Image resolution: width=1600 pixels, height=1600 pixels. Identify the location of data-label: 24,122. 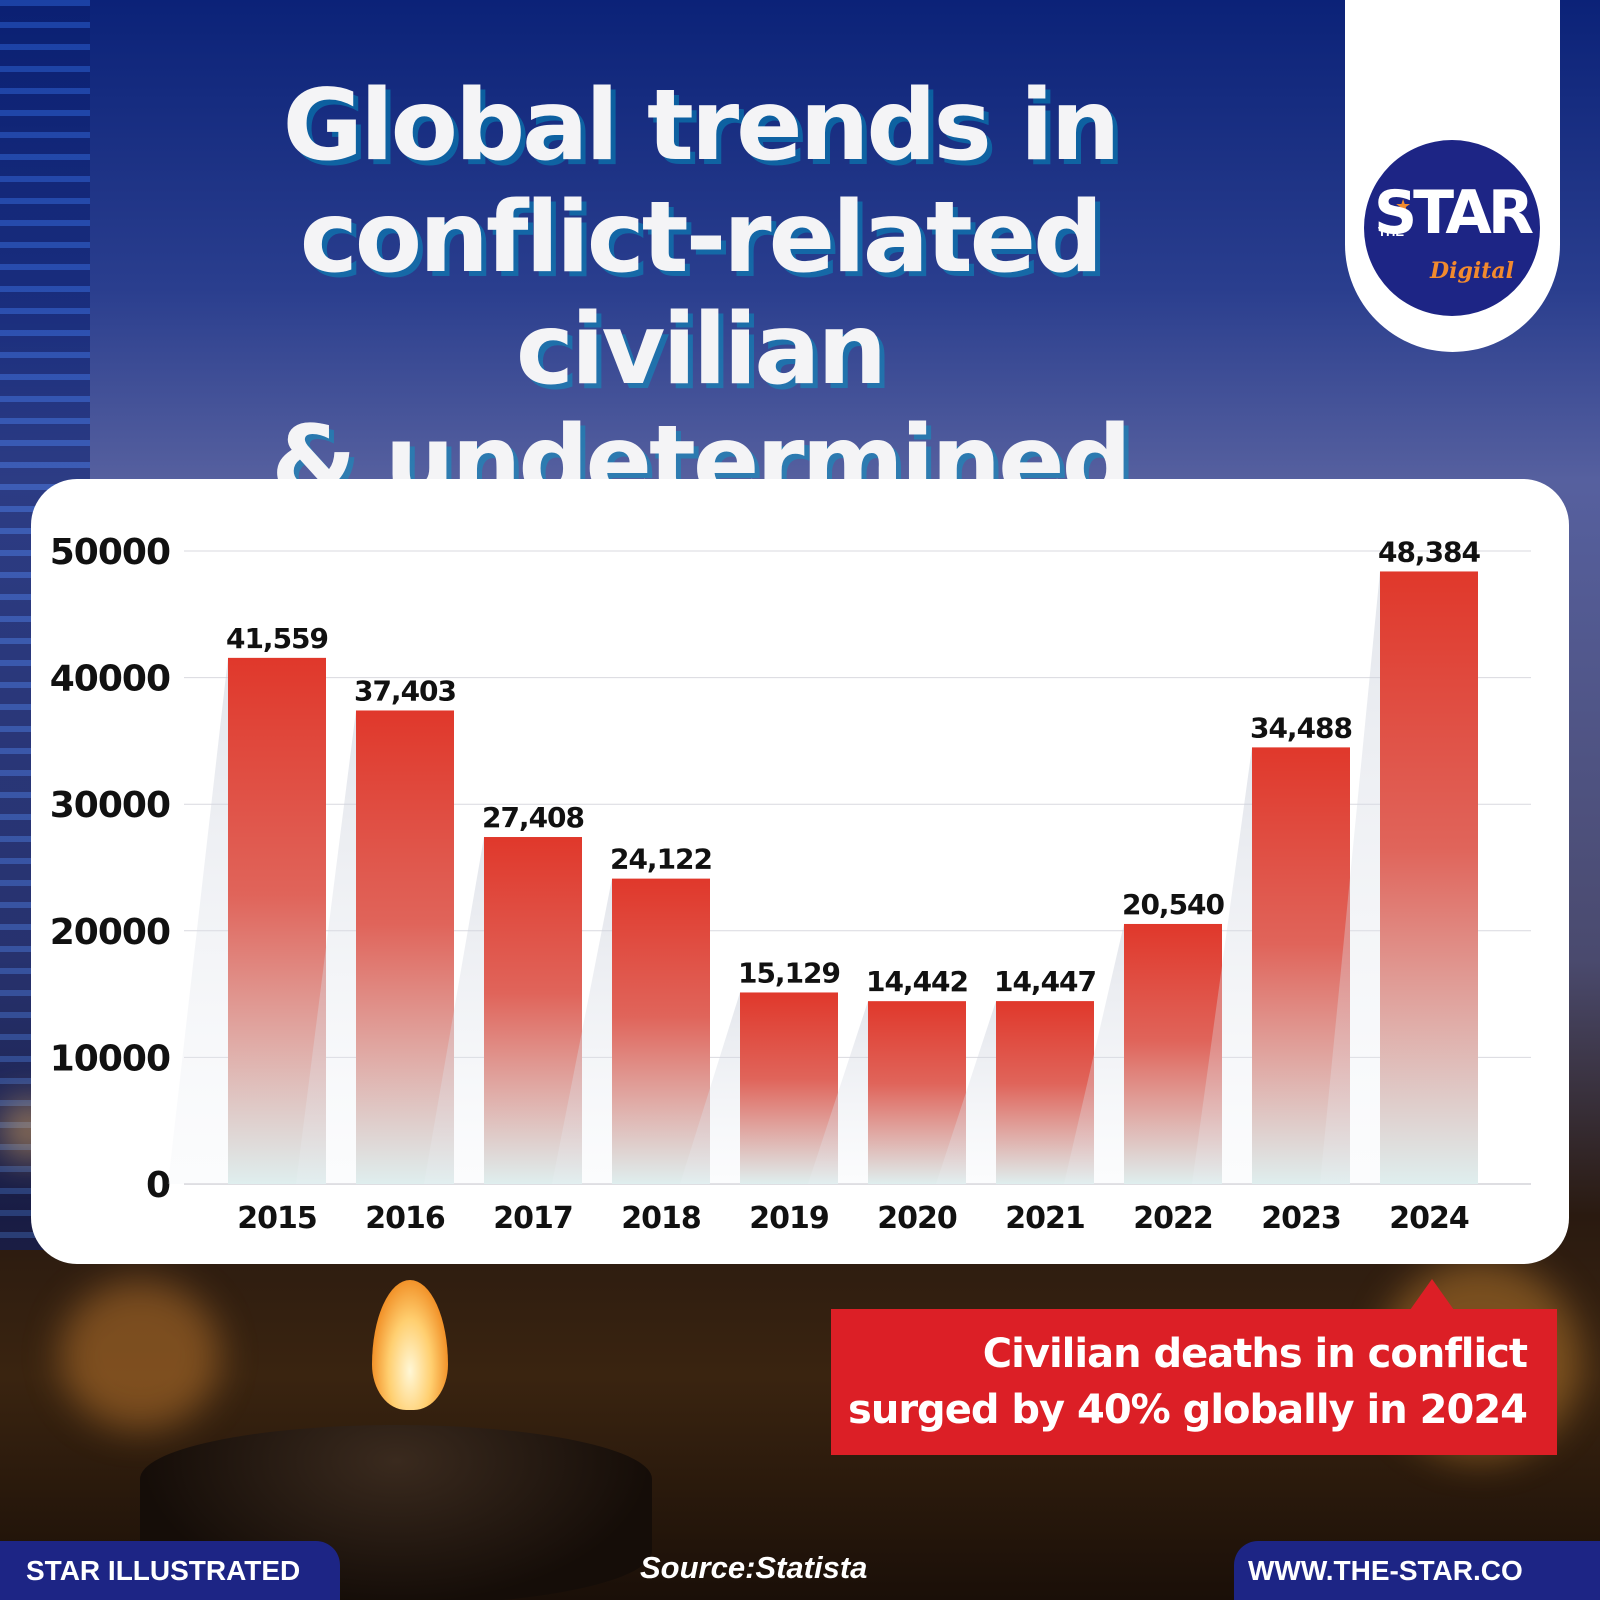
(661, 859).